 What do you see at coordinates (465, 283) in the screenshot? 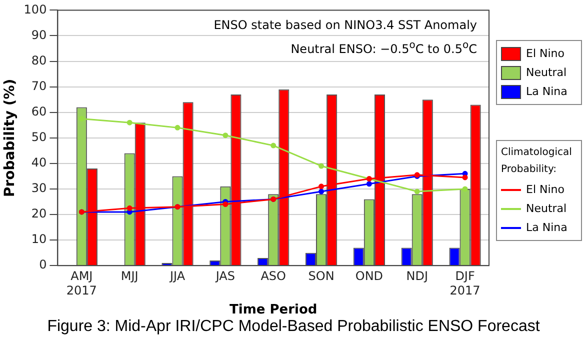
I see `x-tick-label: DJF 2017` at bounding box center [465, 283].